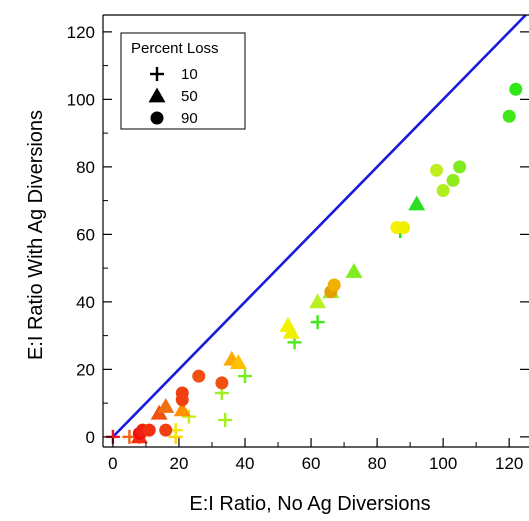 This screenshot has width=529, height=521. I want to click on x-tick-label: 80, so click(377, 463).